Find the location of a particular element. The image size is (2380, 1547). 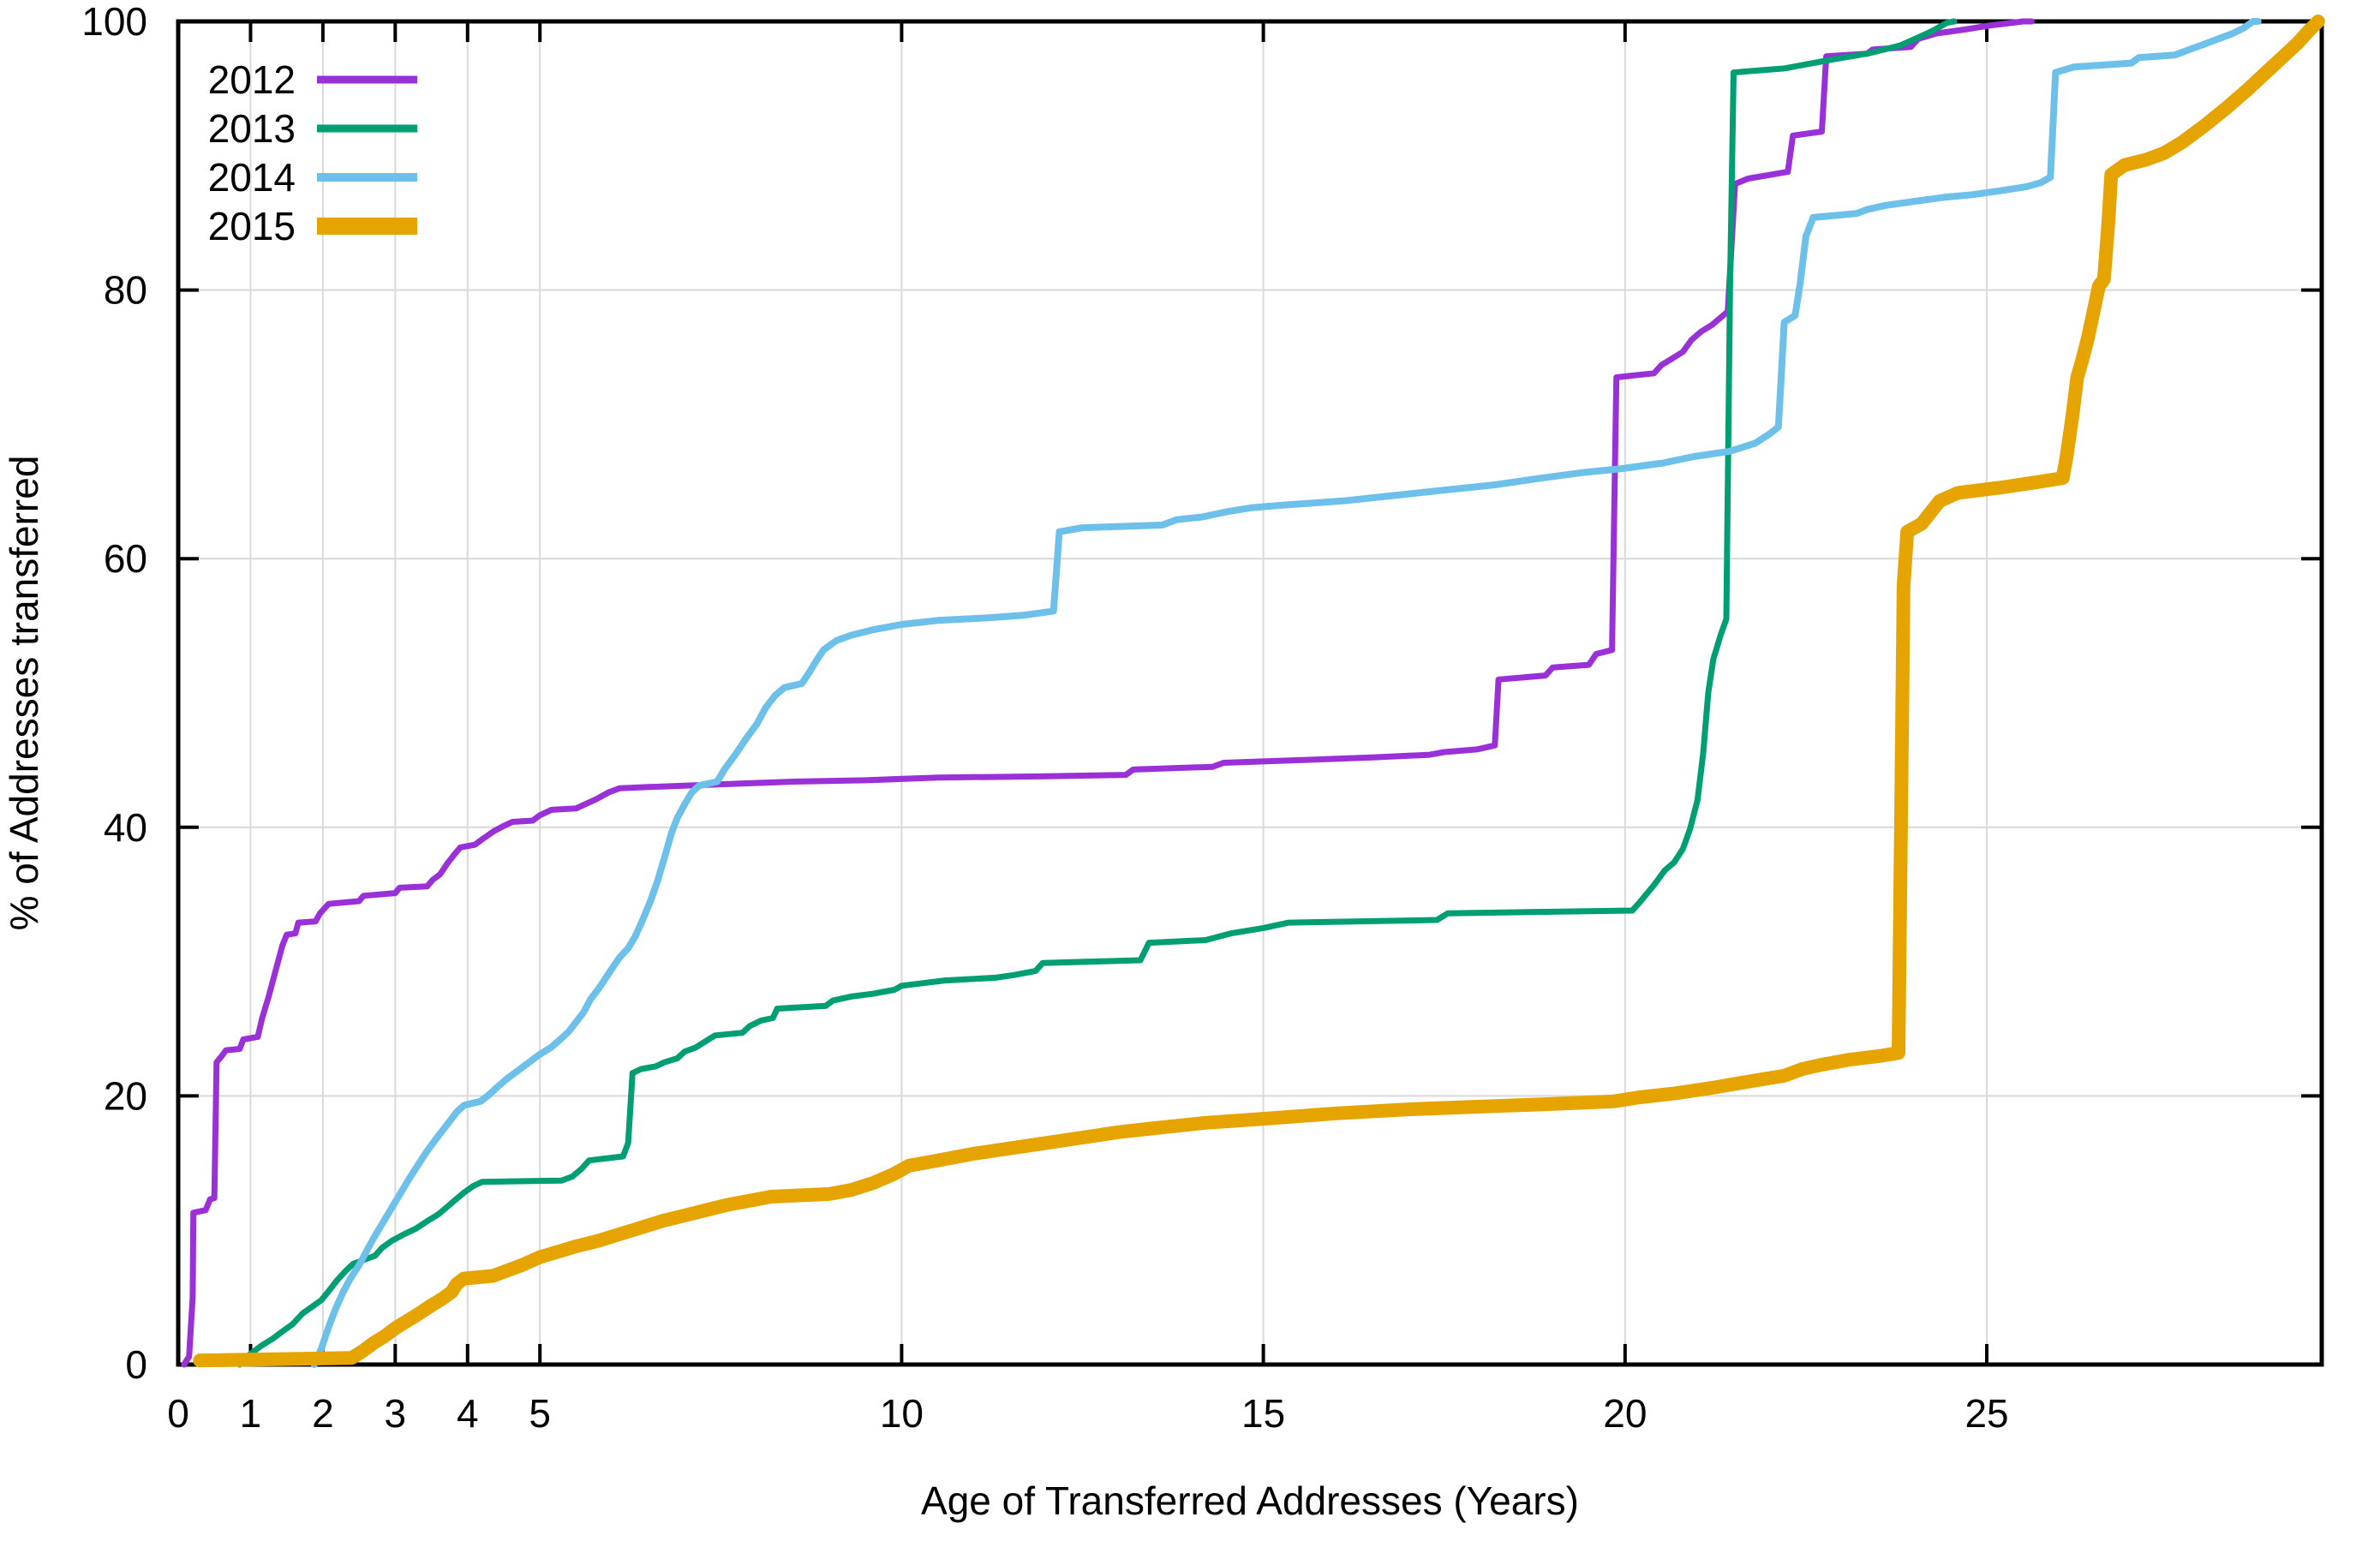

x-tick-label: 20 is located at coordinates (1625, 1413).